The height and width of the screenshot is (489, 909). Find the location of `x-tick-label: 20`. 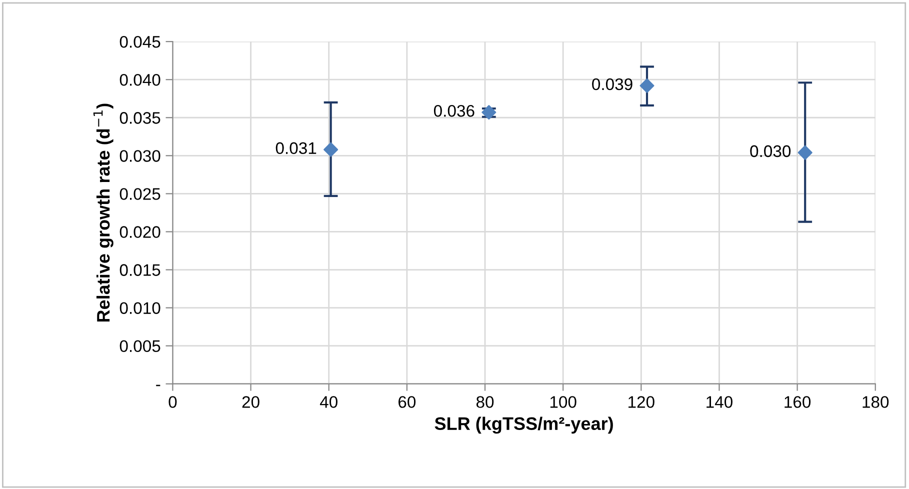

x-tick-label: 20 is located at coordinates (251, 402).